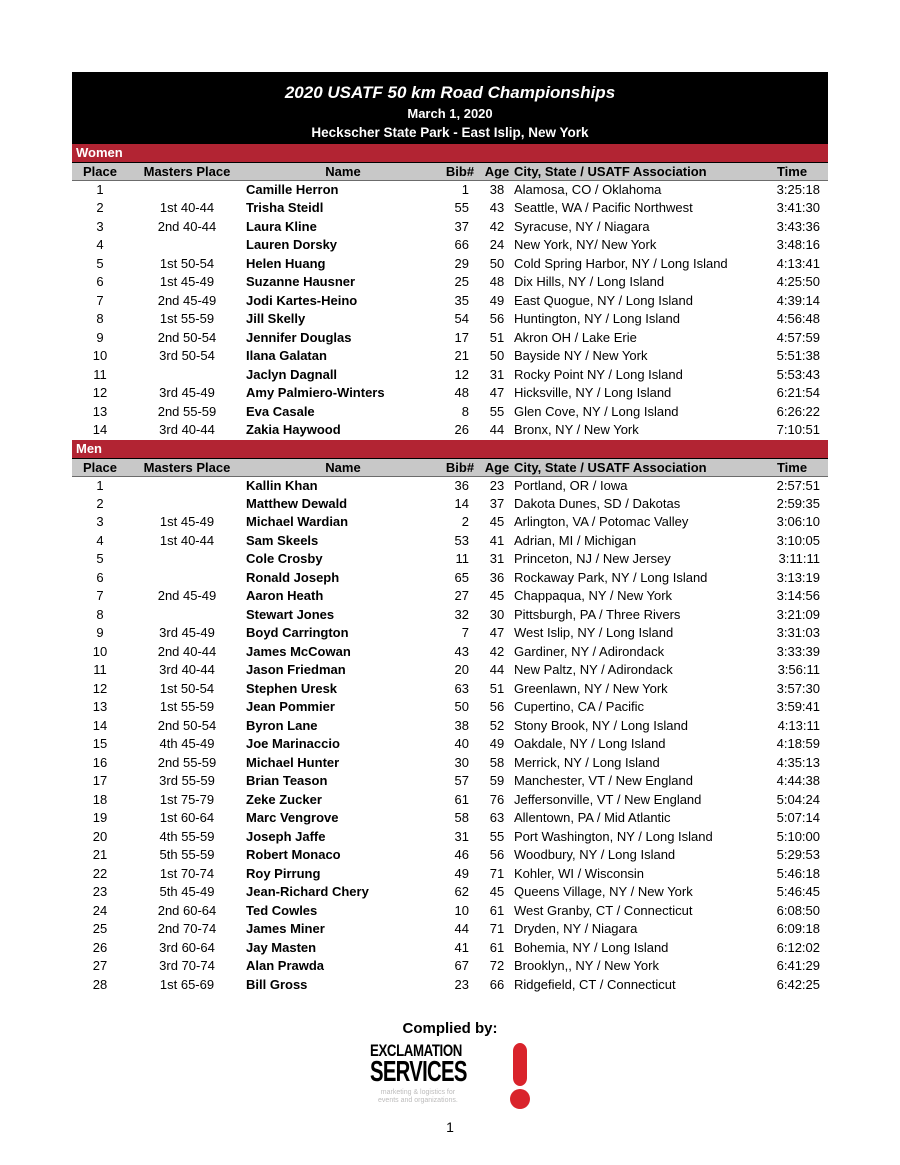 Image resolution: width=900 pixels, height=1165 pixels. What do you see at coordinates (461, 725) in the screenshot?
I see `table-cell: 38` at bounding box center [461, 725].